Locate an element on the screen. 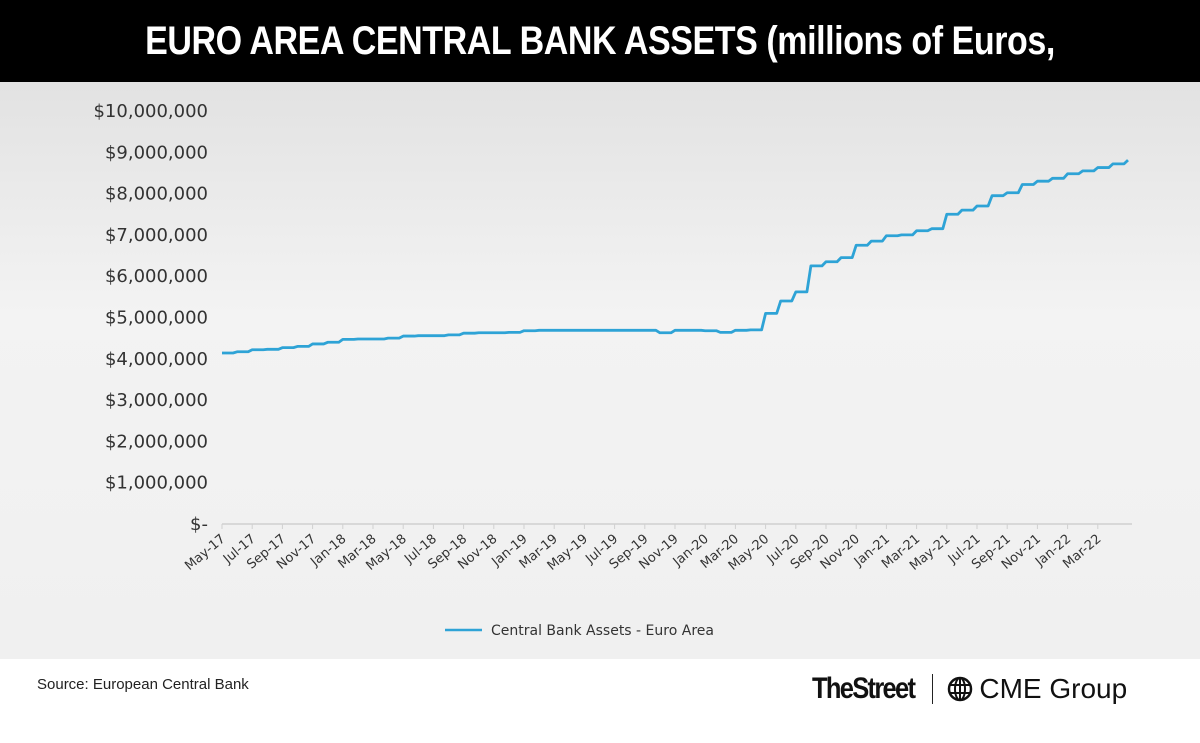 Image resolution: width=1200 pixels, height=743 pixels. y-tick-label: $1,000,000 is located at coordinates (156, 483).